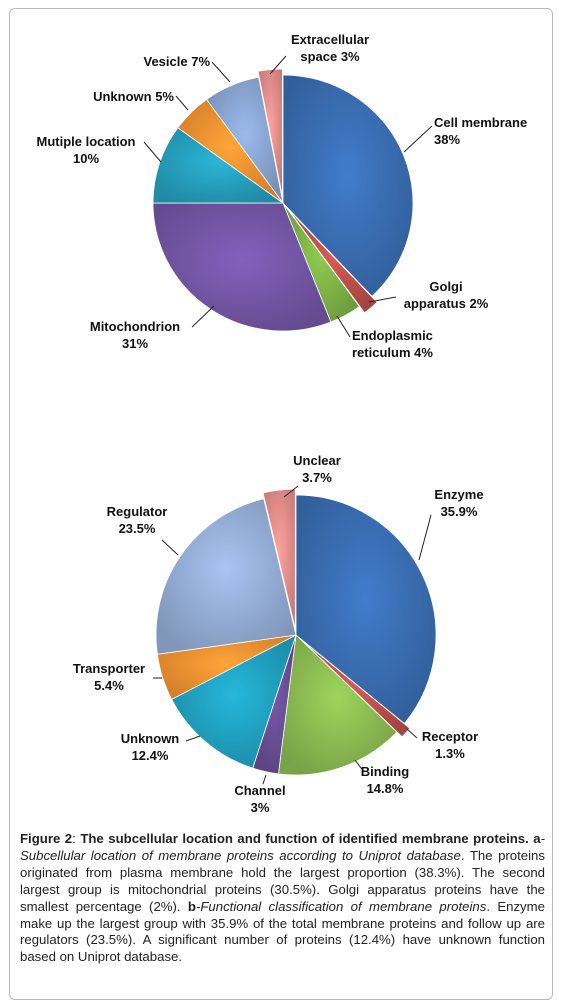  What do you see at coordinates (135, 335) in the screenshot?
I see `slice-label-mitochondrion: Mitochondrion 31%` at bounding box center [135, 335].